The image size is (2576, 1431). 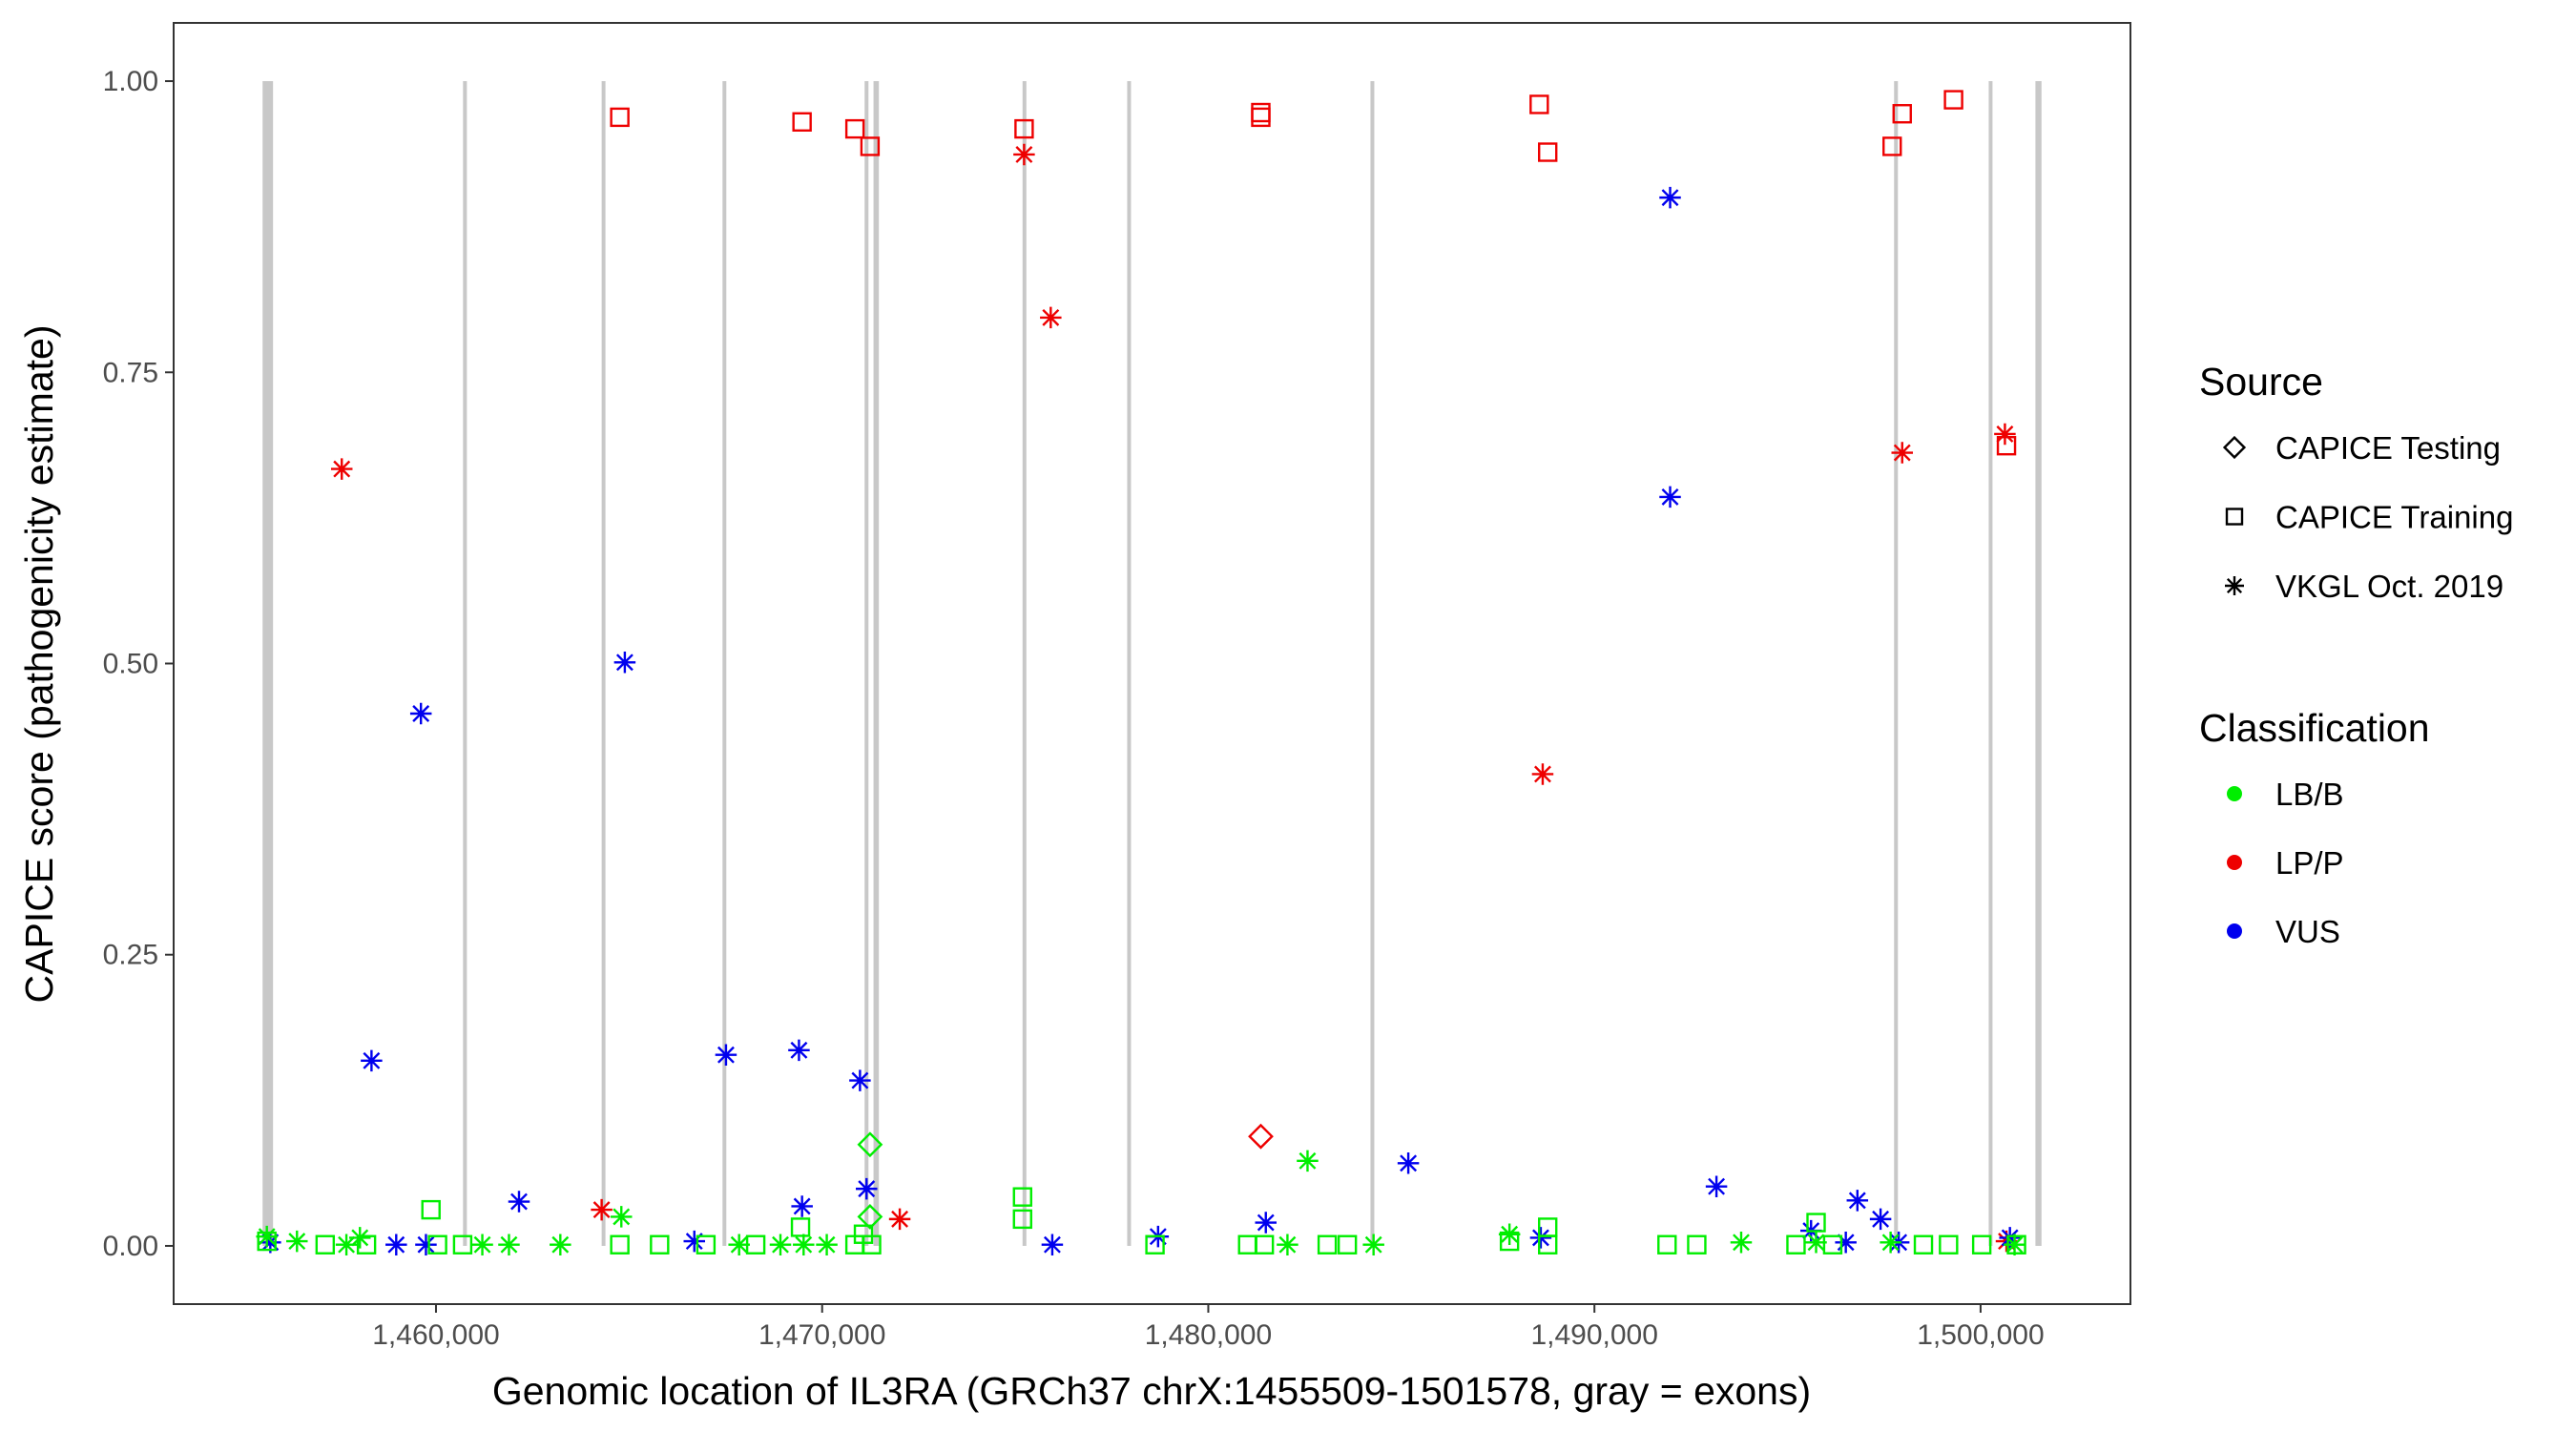 I want to click on y-tick-label: 0.50, so click(x=130, y=664).